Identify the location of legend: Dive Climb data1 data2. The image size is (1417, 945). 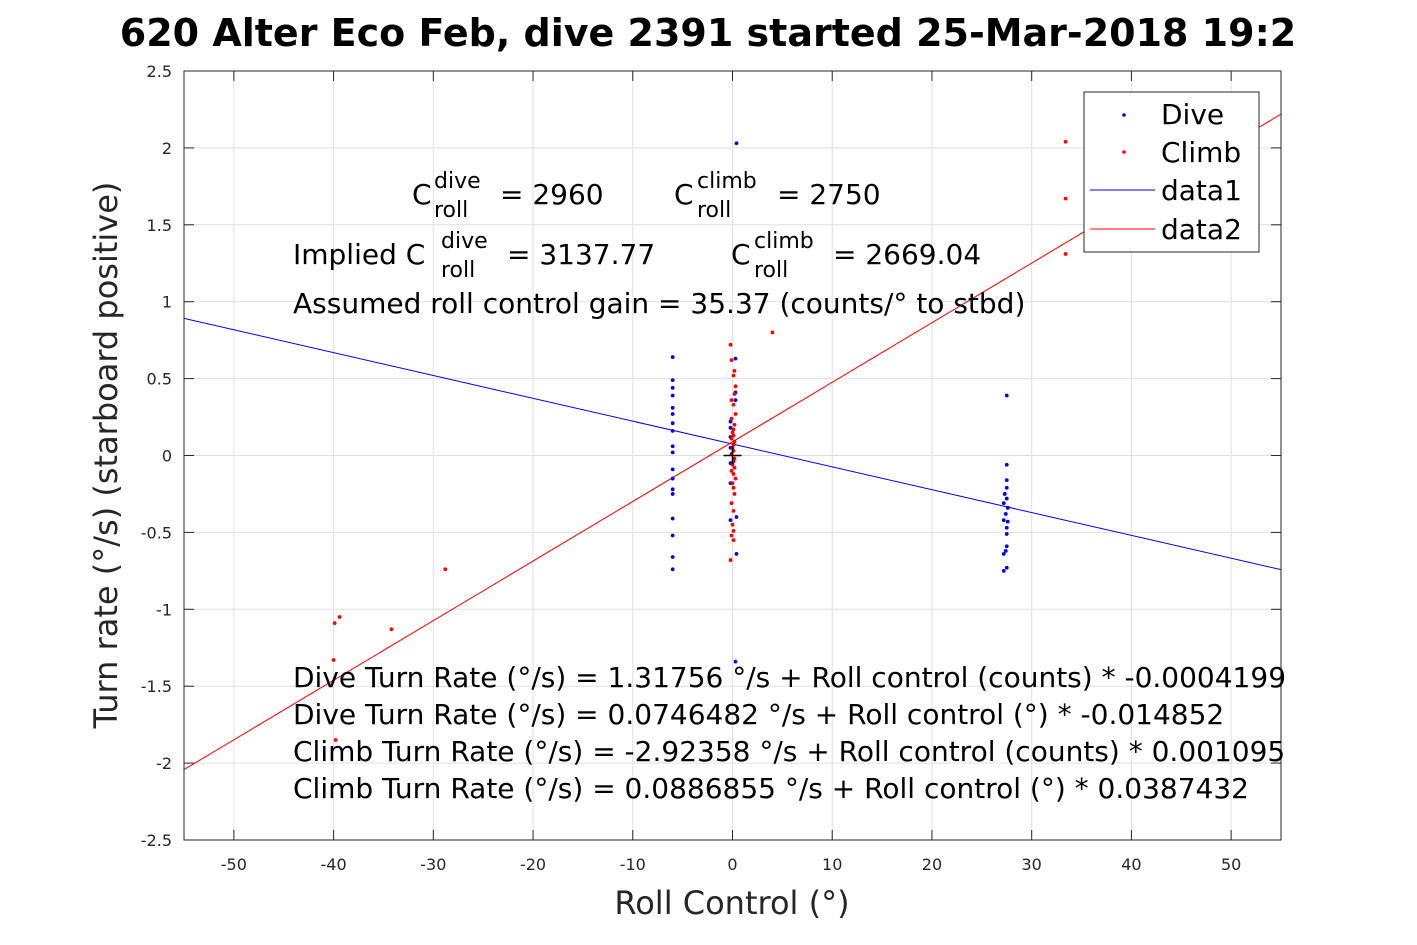
(1171, 172).